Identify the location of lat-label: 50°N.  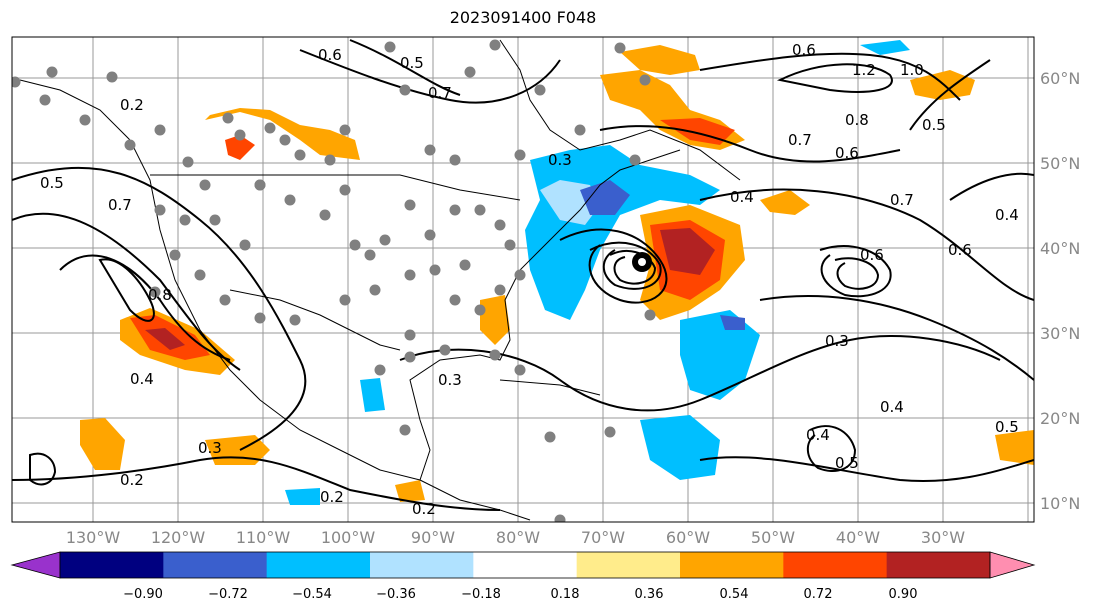
(1060, 163).